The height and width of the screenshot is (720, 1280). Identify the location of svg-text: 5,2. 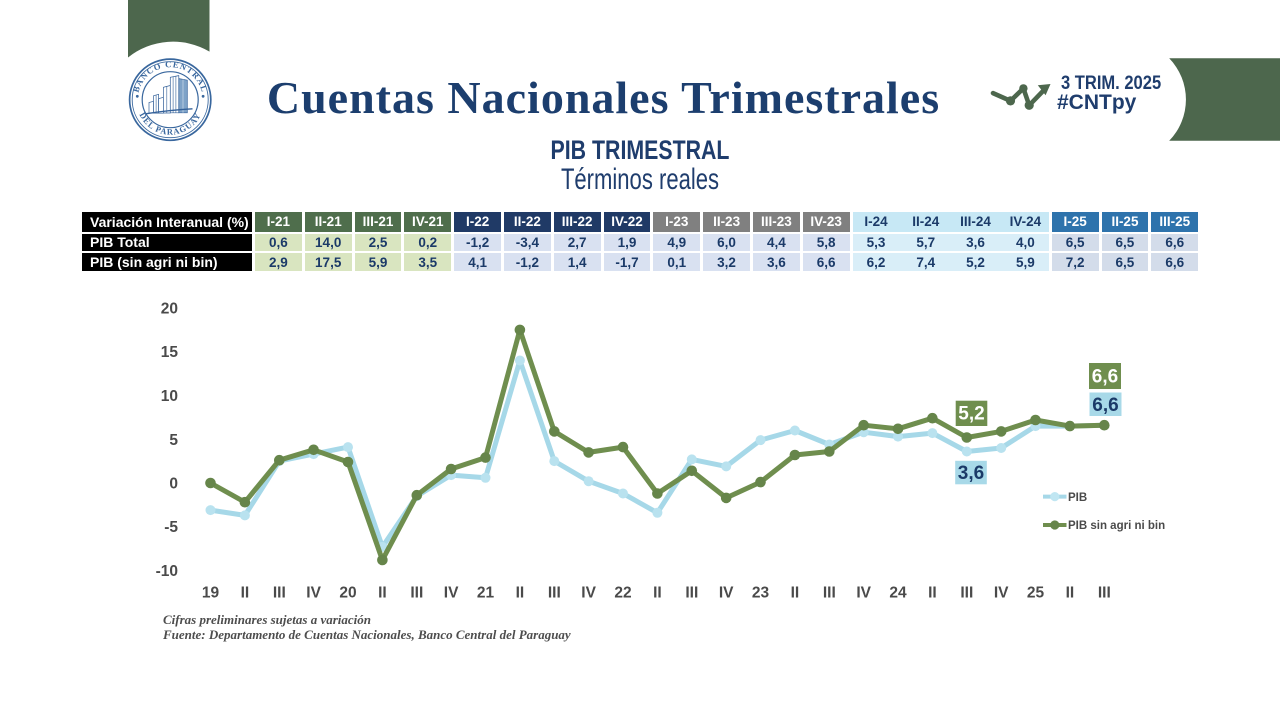
(971, 414).